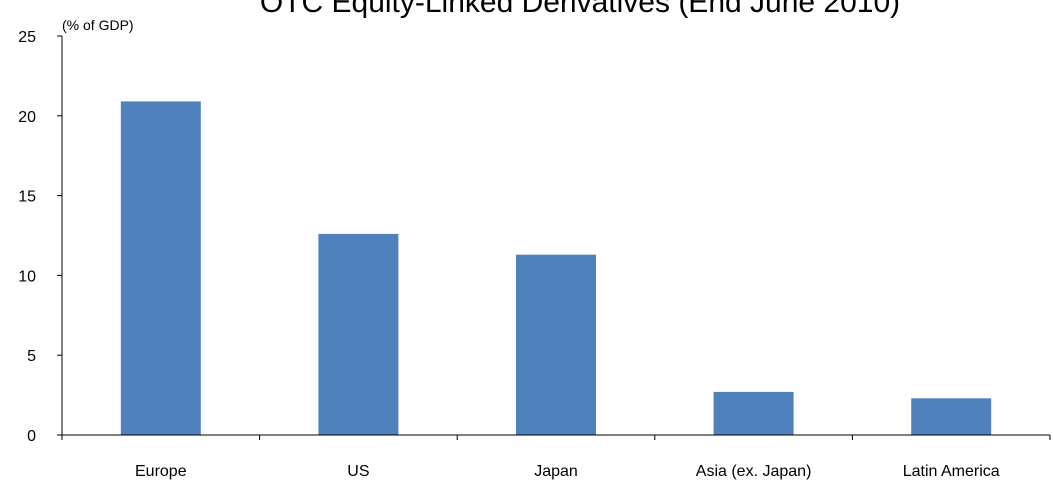  I want to click on x-tick-label: Europe, so click(161, 471).